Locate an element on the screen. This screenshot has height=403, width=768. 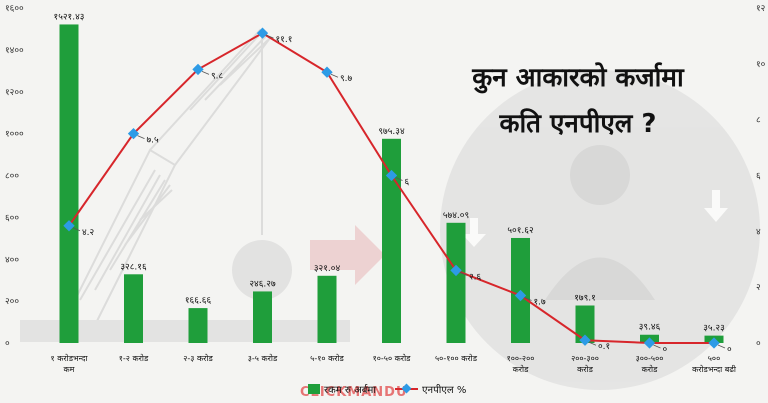
chart-title-line-2: कति एनपीएल ? is located at coordinates (577, 123).